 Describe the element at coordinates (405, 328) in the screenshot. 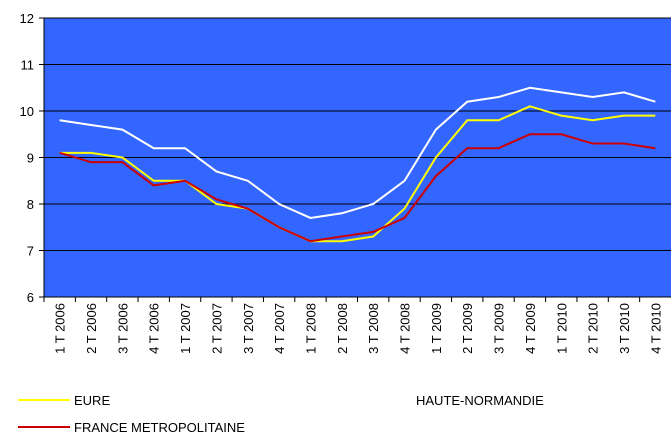

I see `x-tick-label: 4 T 2008` at that location.